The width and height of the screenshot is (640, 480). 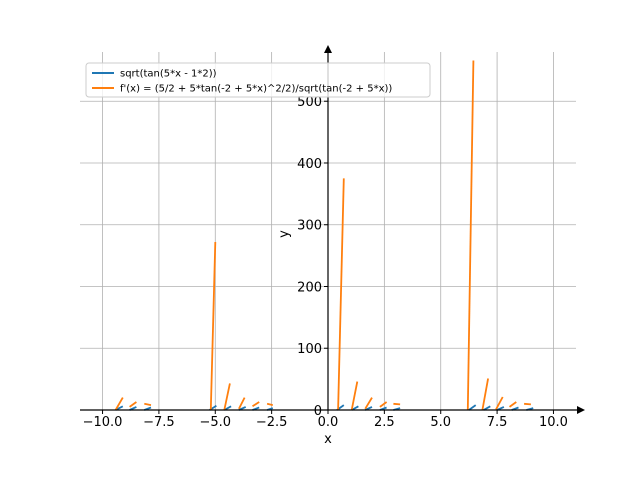 I want to click on y-tick-label: 500, so click(x=309, y=102).